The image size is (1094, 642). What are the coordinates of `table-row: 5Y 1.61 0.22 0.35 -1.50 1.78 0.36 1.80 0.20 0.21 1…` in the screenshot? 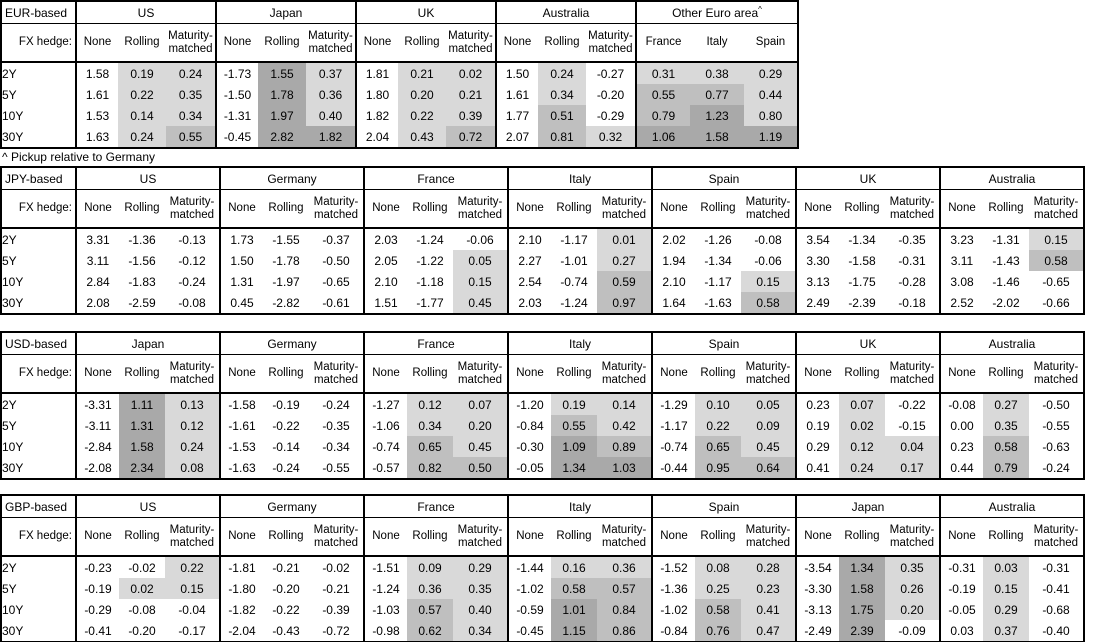 It's located at (399, 94).